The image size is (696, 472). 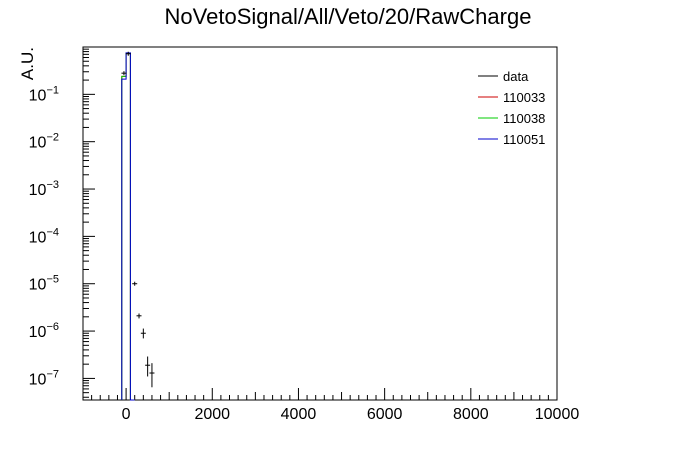 What do you see at coordinates (44, 284) in the screenshot?
I see `y-tick-label: 10⁻⁵` at bounding box center [44, 284].